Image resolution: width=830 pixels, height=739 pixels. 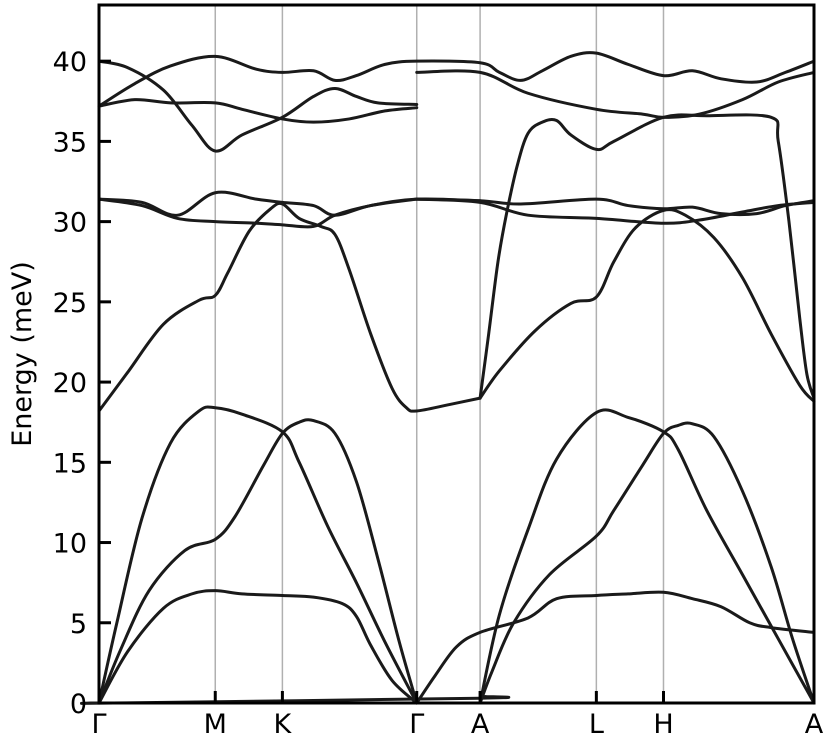 What do you see at coordinates (78, 704) in the screenshot?
I see `y-tick-label: 0` at bounding box center [78, 704].